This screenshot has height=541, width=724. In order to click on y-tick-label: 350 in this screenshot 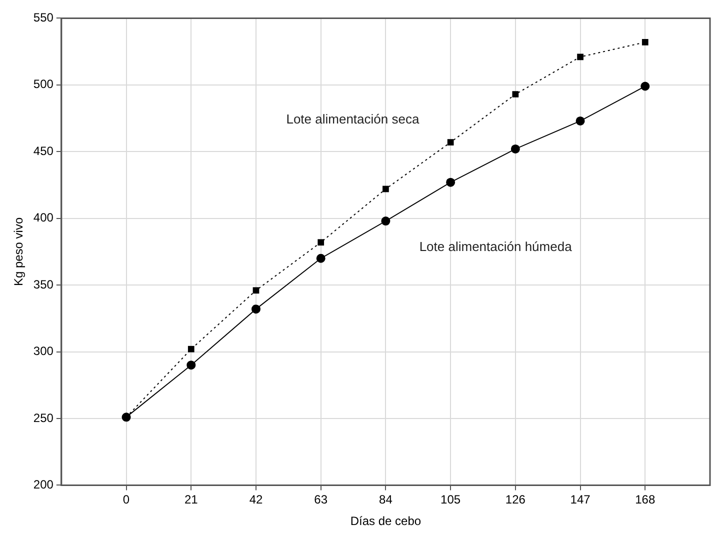, I will do `click(43, 284)`.